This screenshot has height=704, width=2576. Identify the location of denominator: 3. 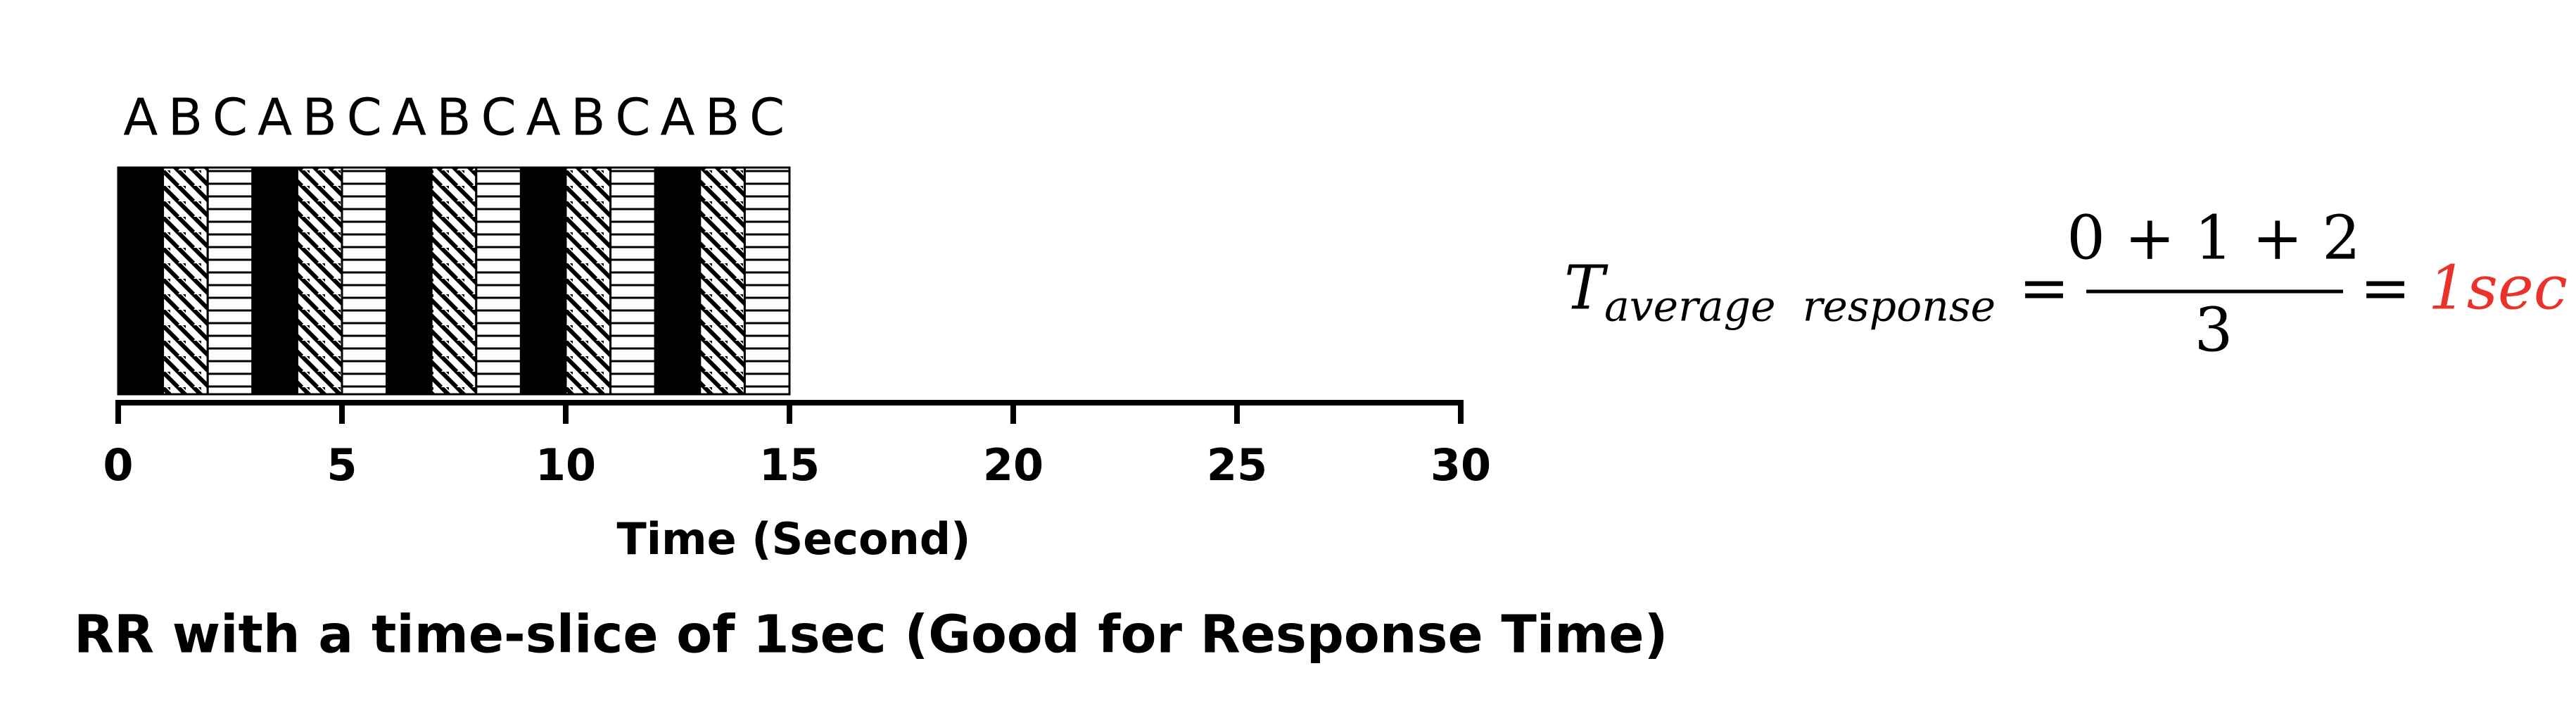
(2214, 331).